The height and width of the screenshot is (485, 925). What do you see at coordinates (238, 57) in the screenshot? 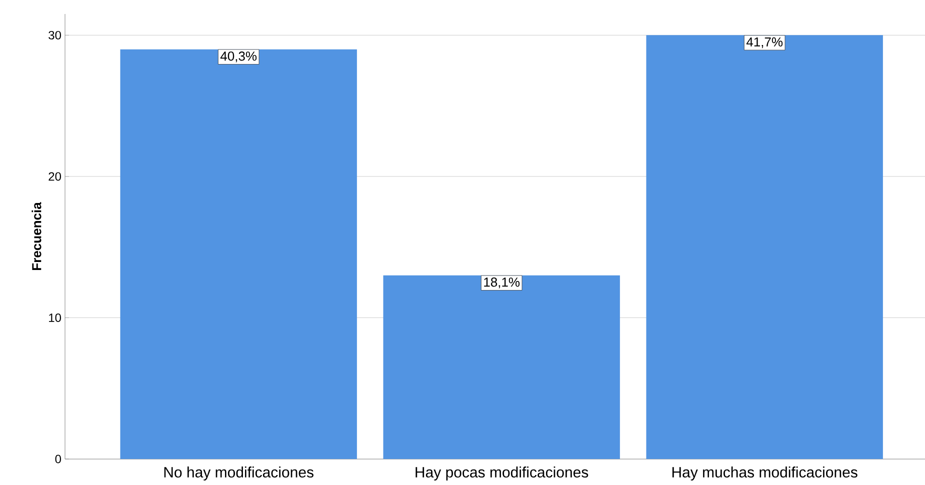
I see `annotation: 40,3%` at bounding box center [238, 57].